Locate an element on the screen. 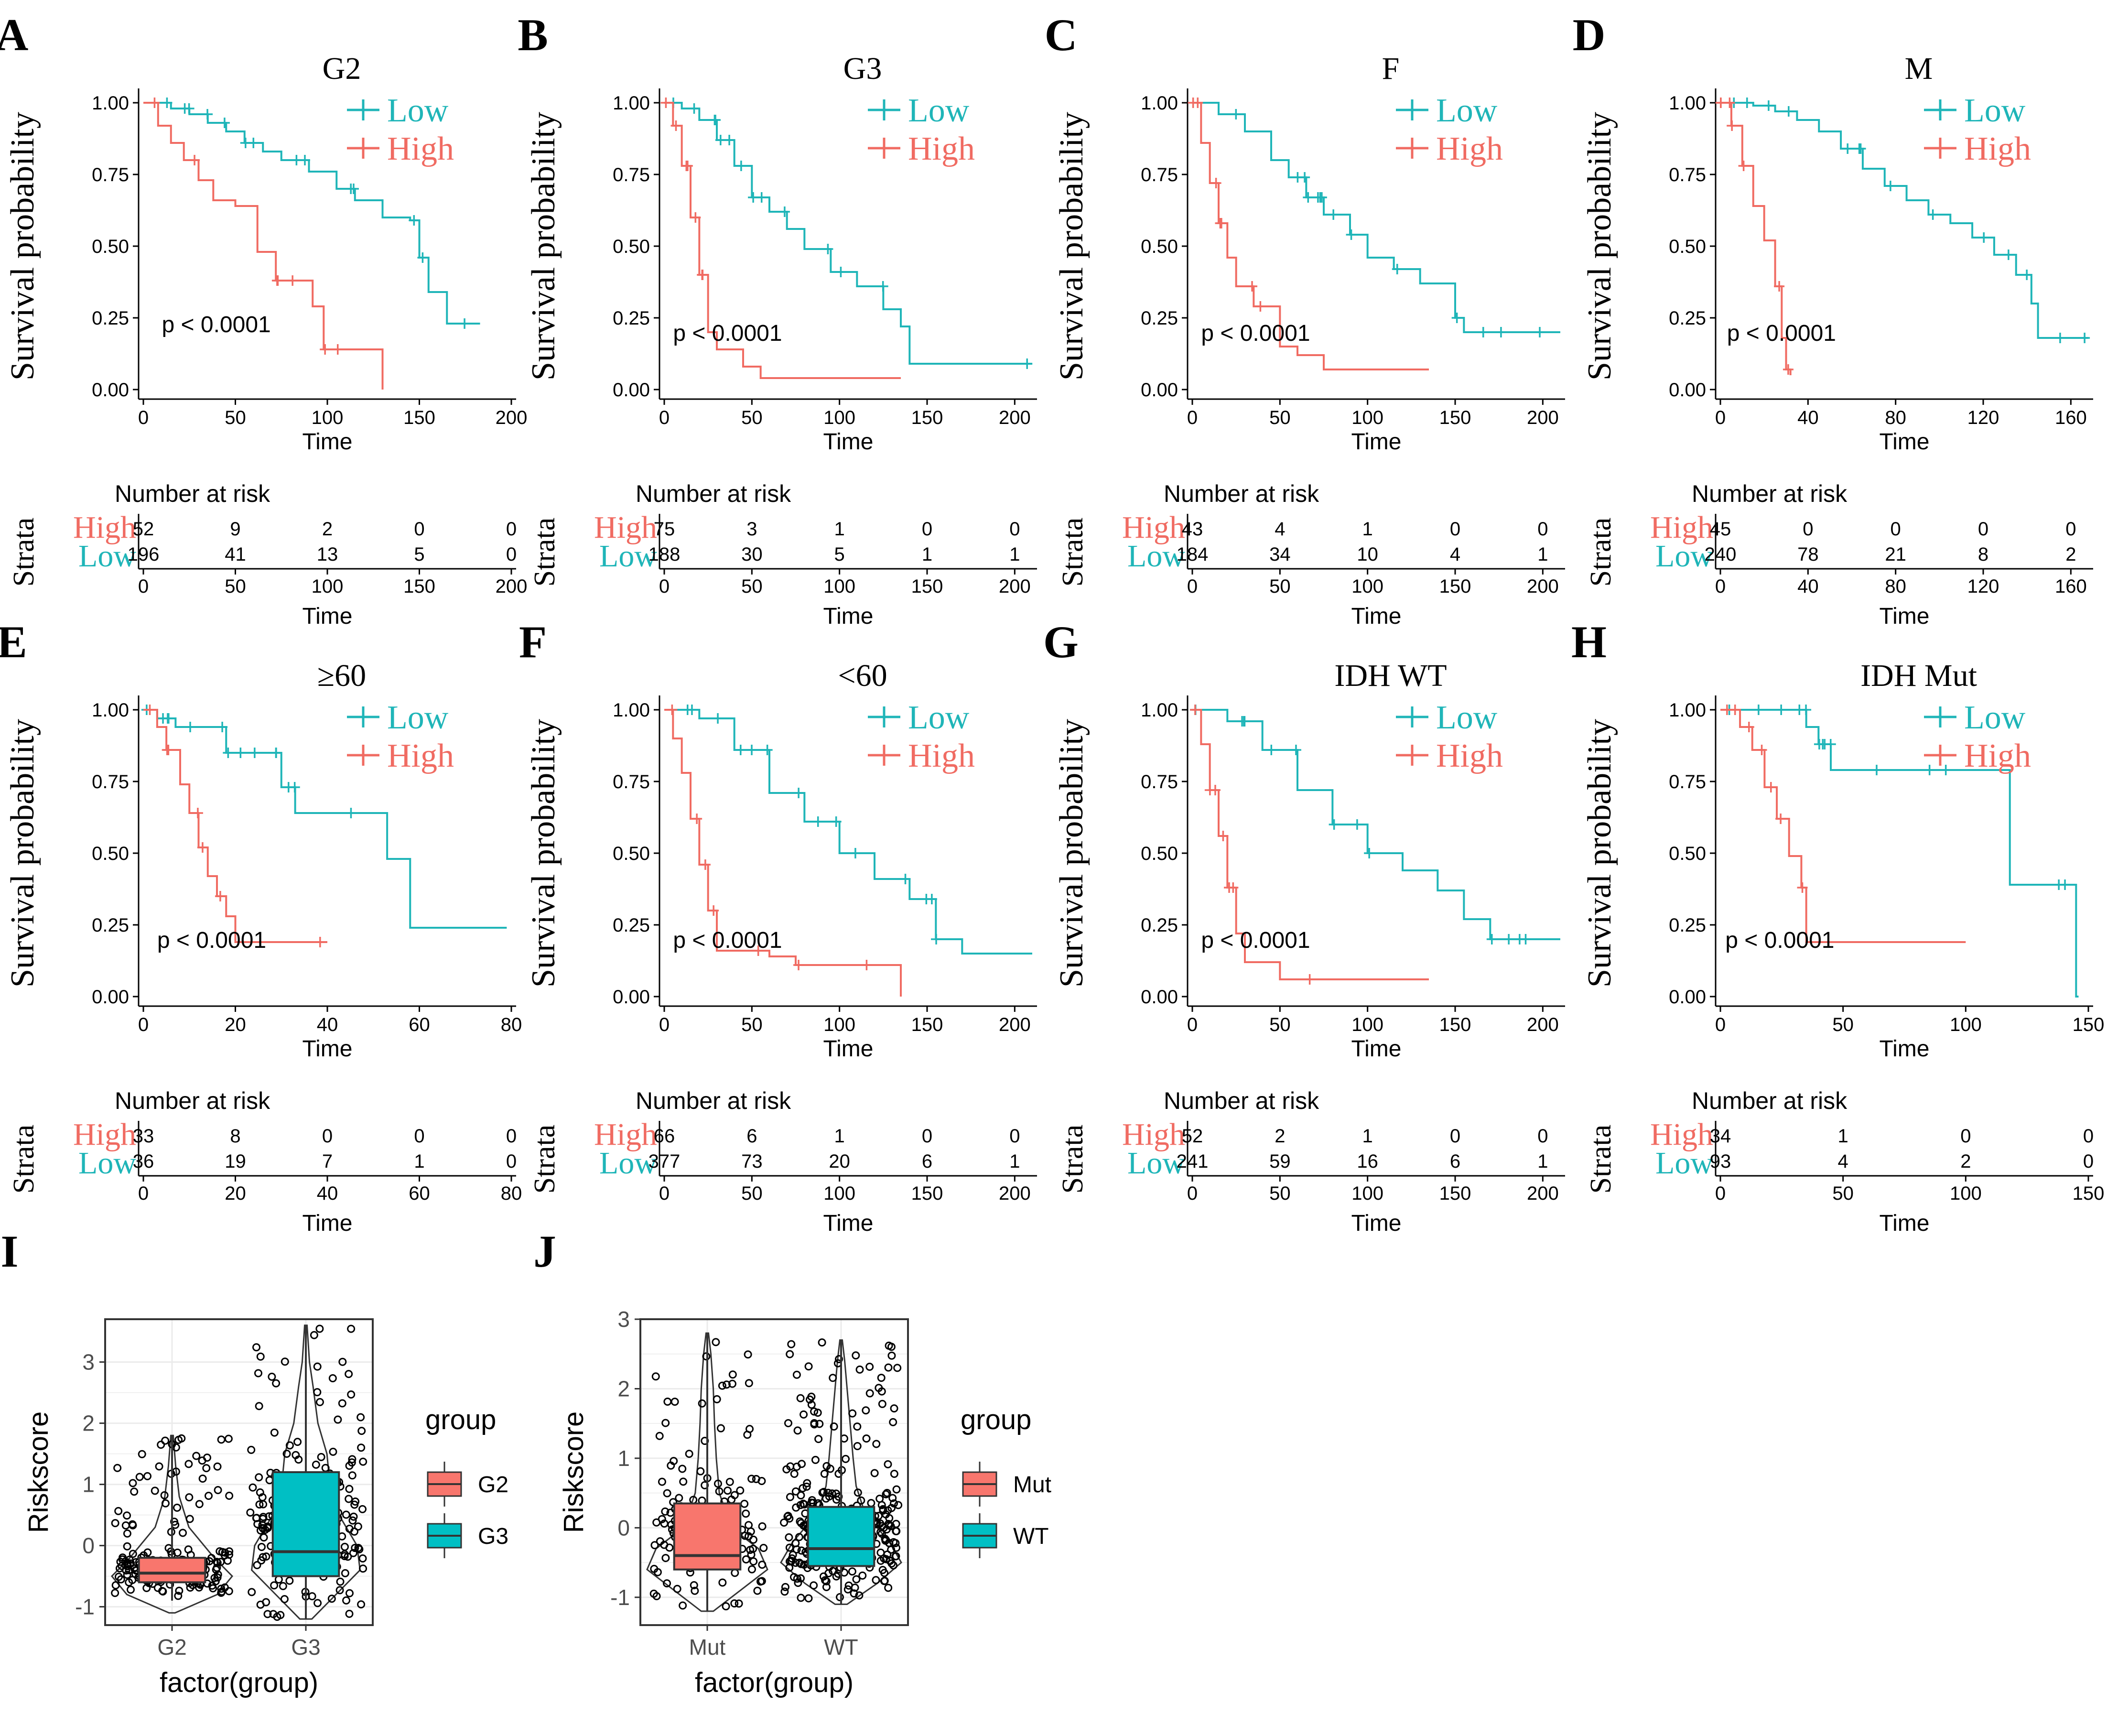  number-at-risk-title: Number at risk is located at coordinates (192, 493).